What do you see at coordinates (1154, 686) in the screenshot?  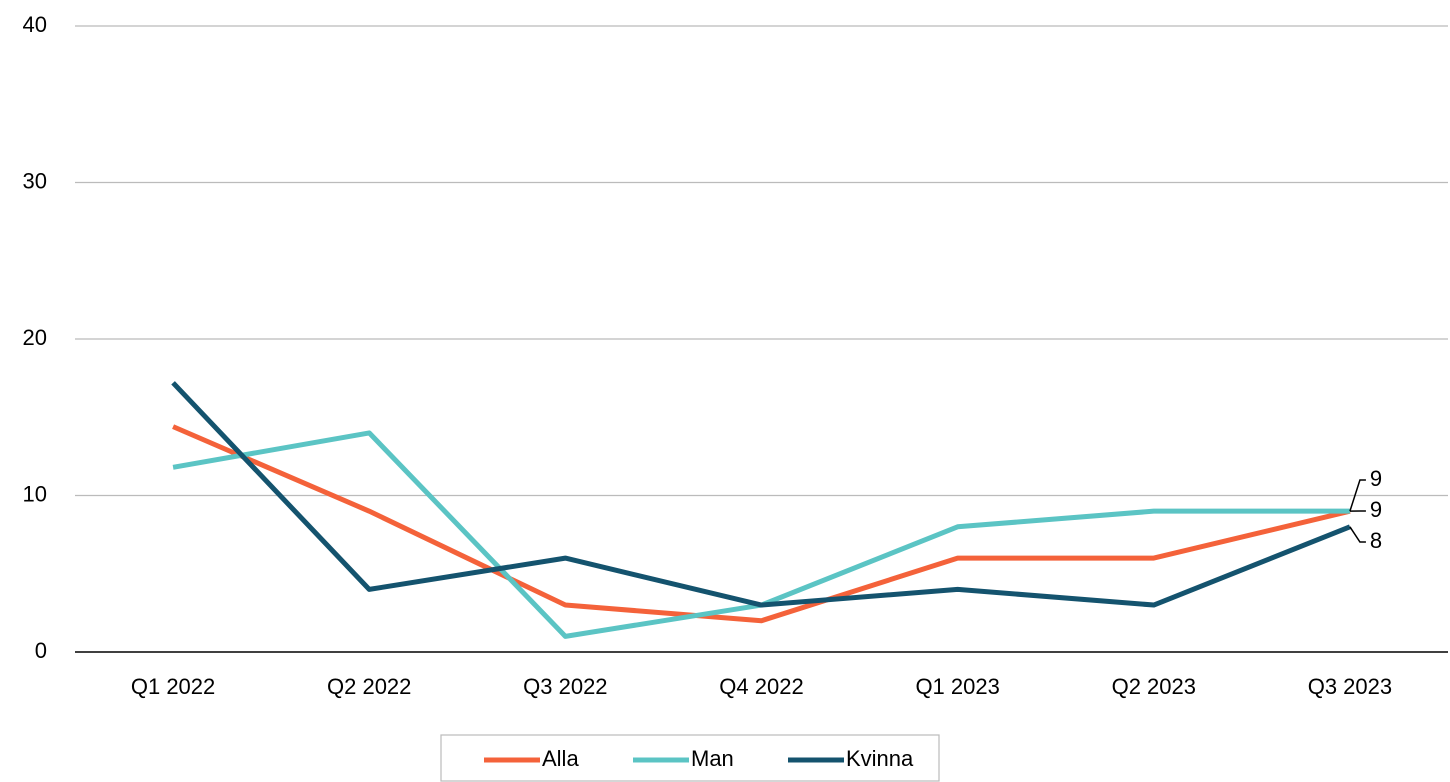 I see `x-tick-label: Q2 2023` at bounding box center [1154, 686].